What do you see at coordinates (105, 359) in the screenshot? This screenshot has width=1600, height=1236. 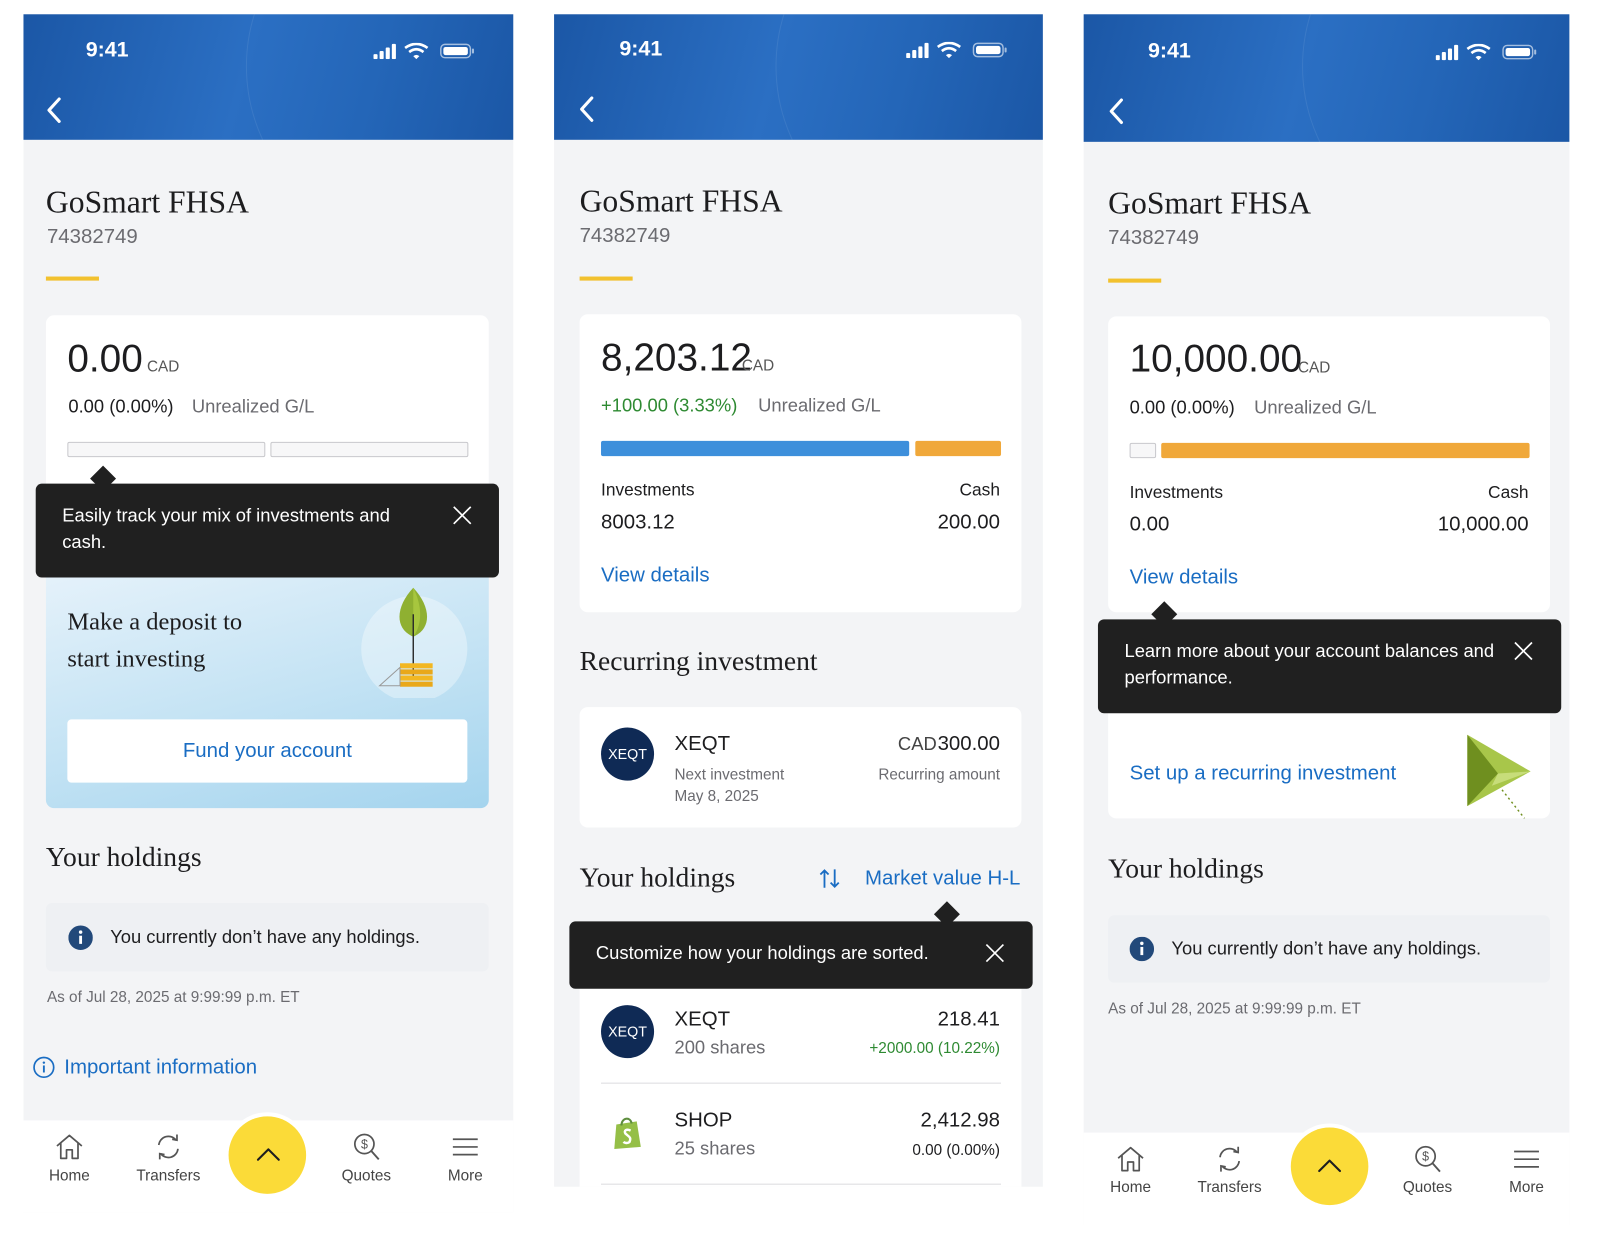 I see `balance: 0.00` at bounding box center [105, 359].